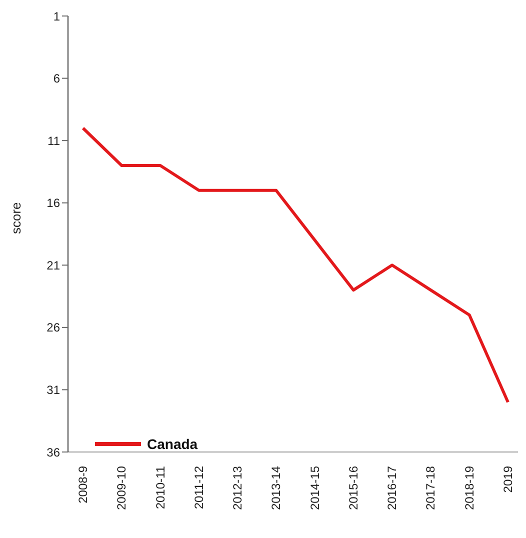  I want to click on x-tick-label: 2009-10, so click(121, 488).